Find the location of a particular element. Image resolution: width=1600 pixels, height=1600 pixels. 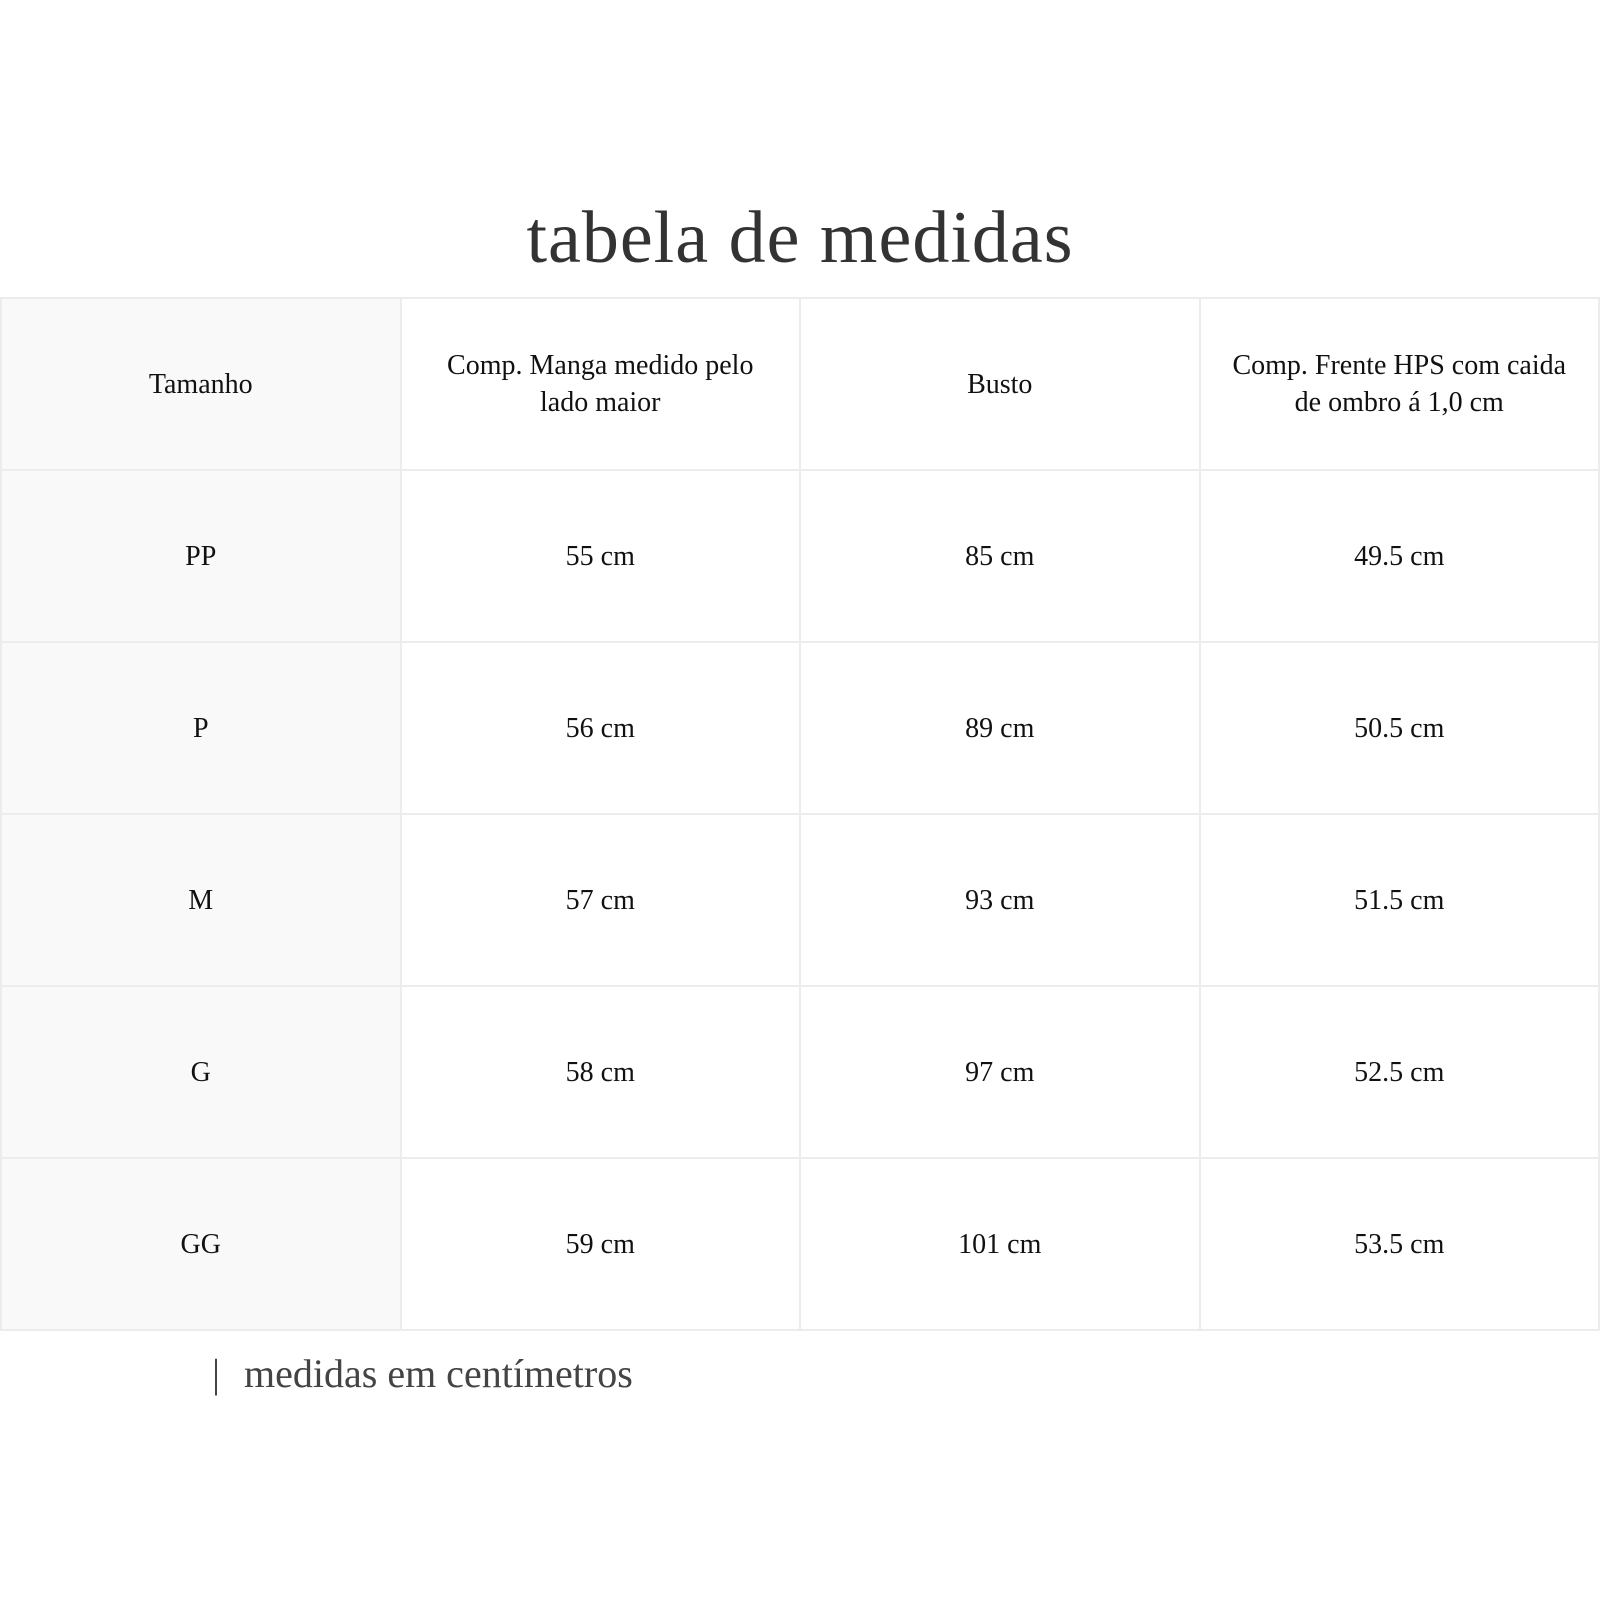

table-row: PP 55 cm 85 cm 49.5 cm is located at coordinates (800, 556).